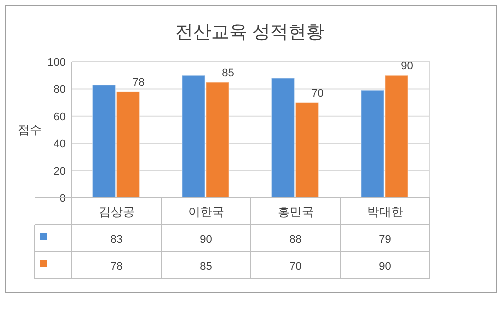 This screenshot has width=502, height=332. Describe the element at coordinates (60, 117) in the screenshot. I see `y-tick-label: 60` at that location.